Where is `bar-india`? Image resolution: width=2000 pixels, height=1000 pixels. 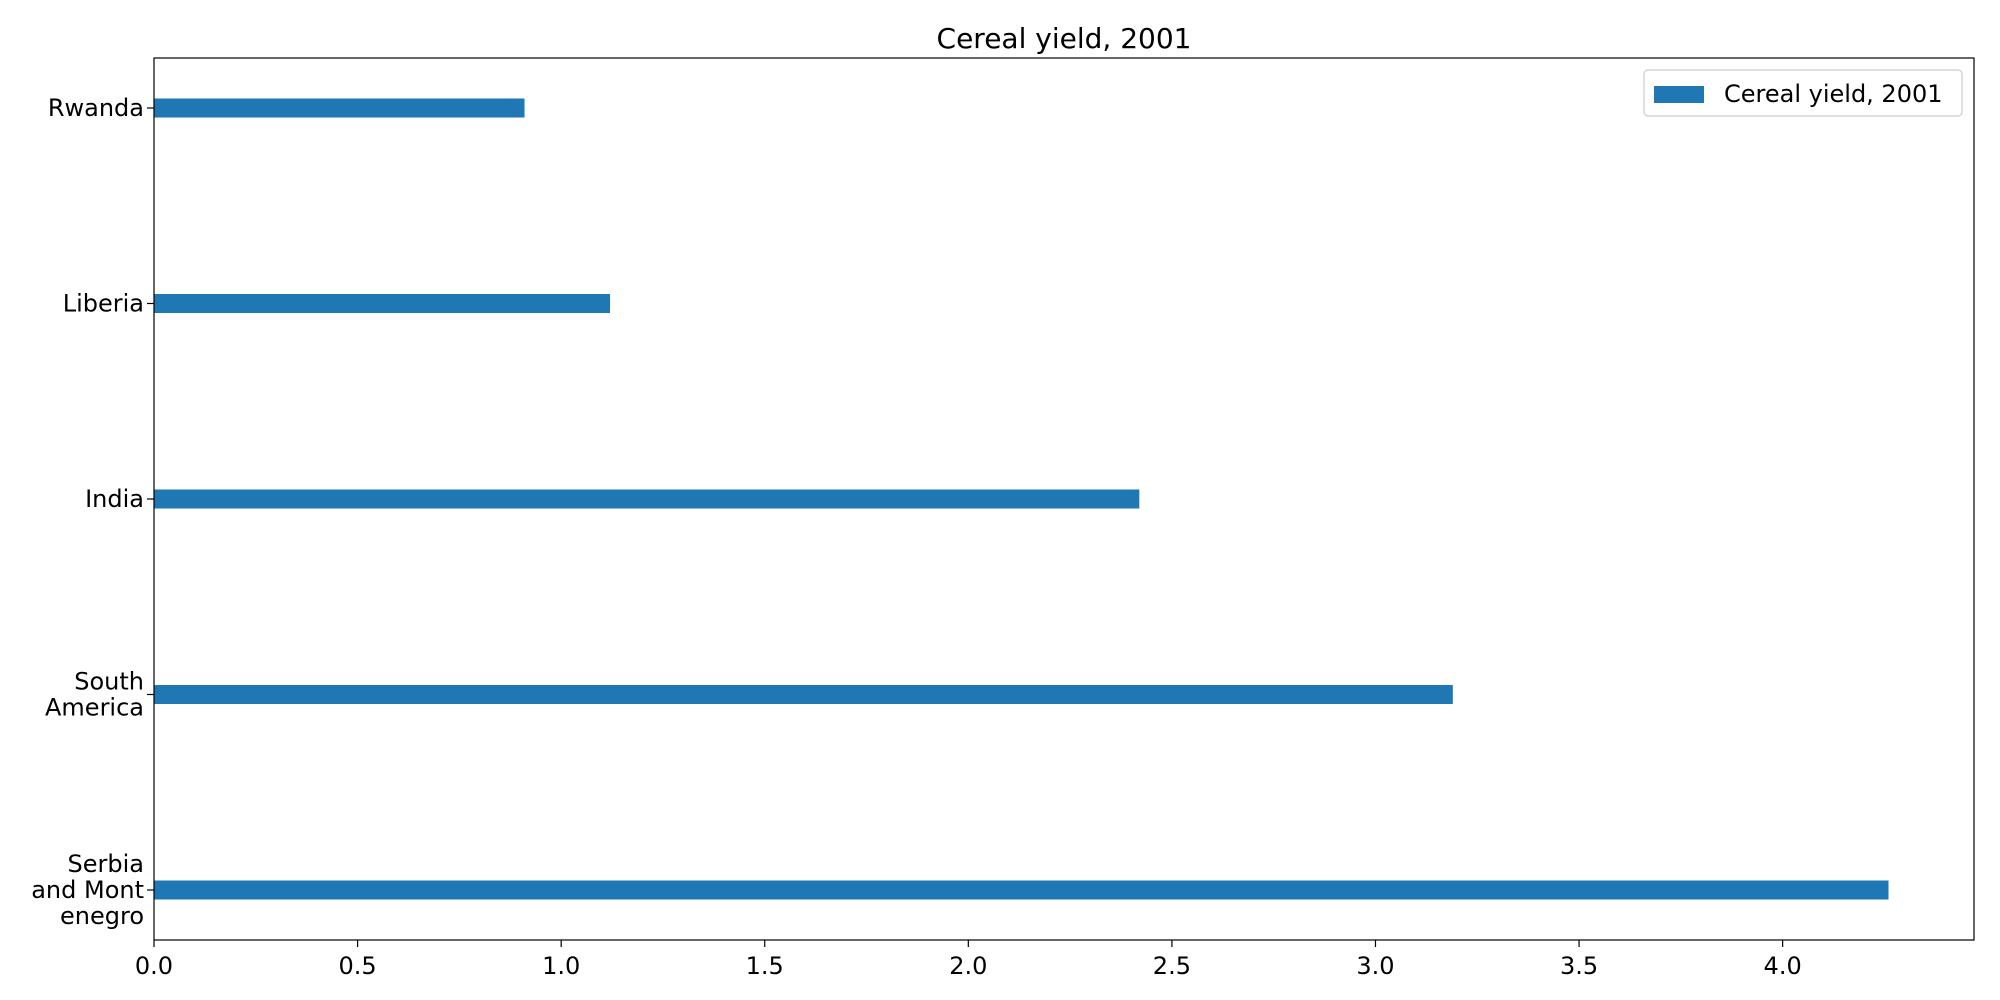 bar-india is located at coordinates (647, 499).